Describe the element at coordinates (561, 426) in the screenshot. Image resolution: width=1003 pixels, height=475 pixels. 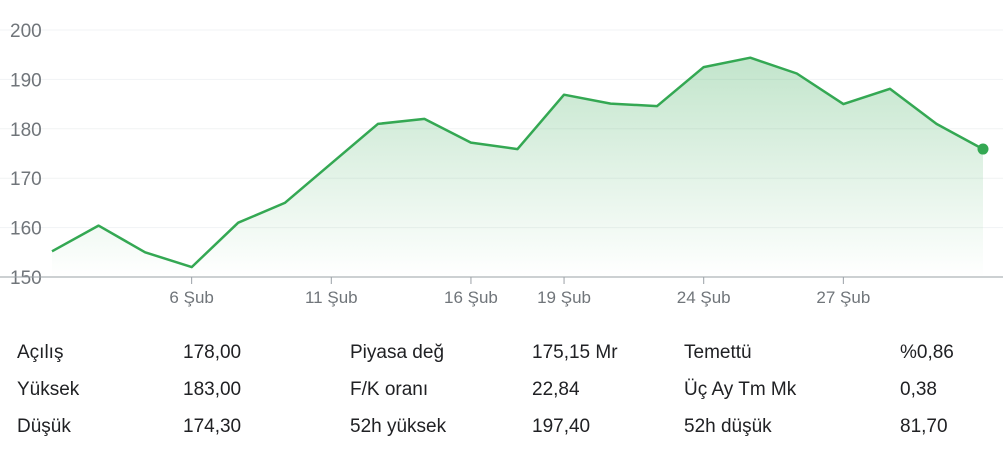
I see `stat-value-52w-high: 197,40` at that location.